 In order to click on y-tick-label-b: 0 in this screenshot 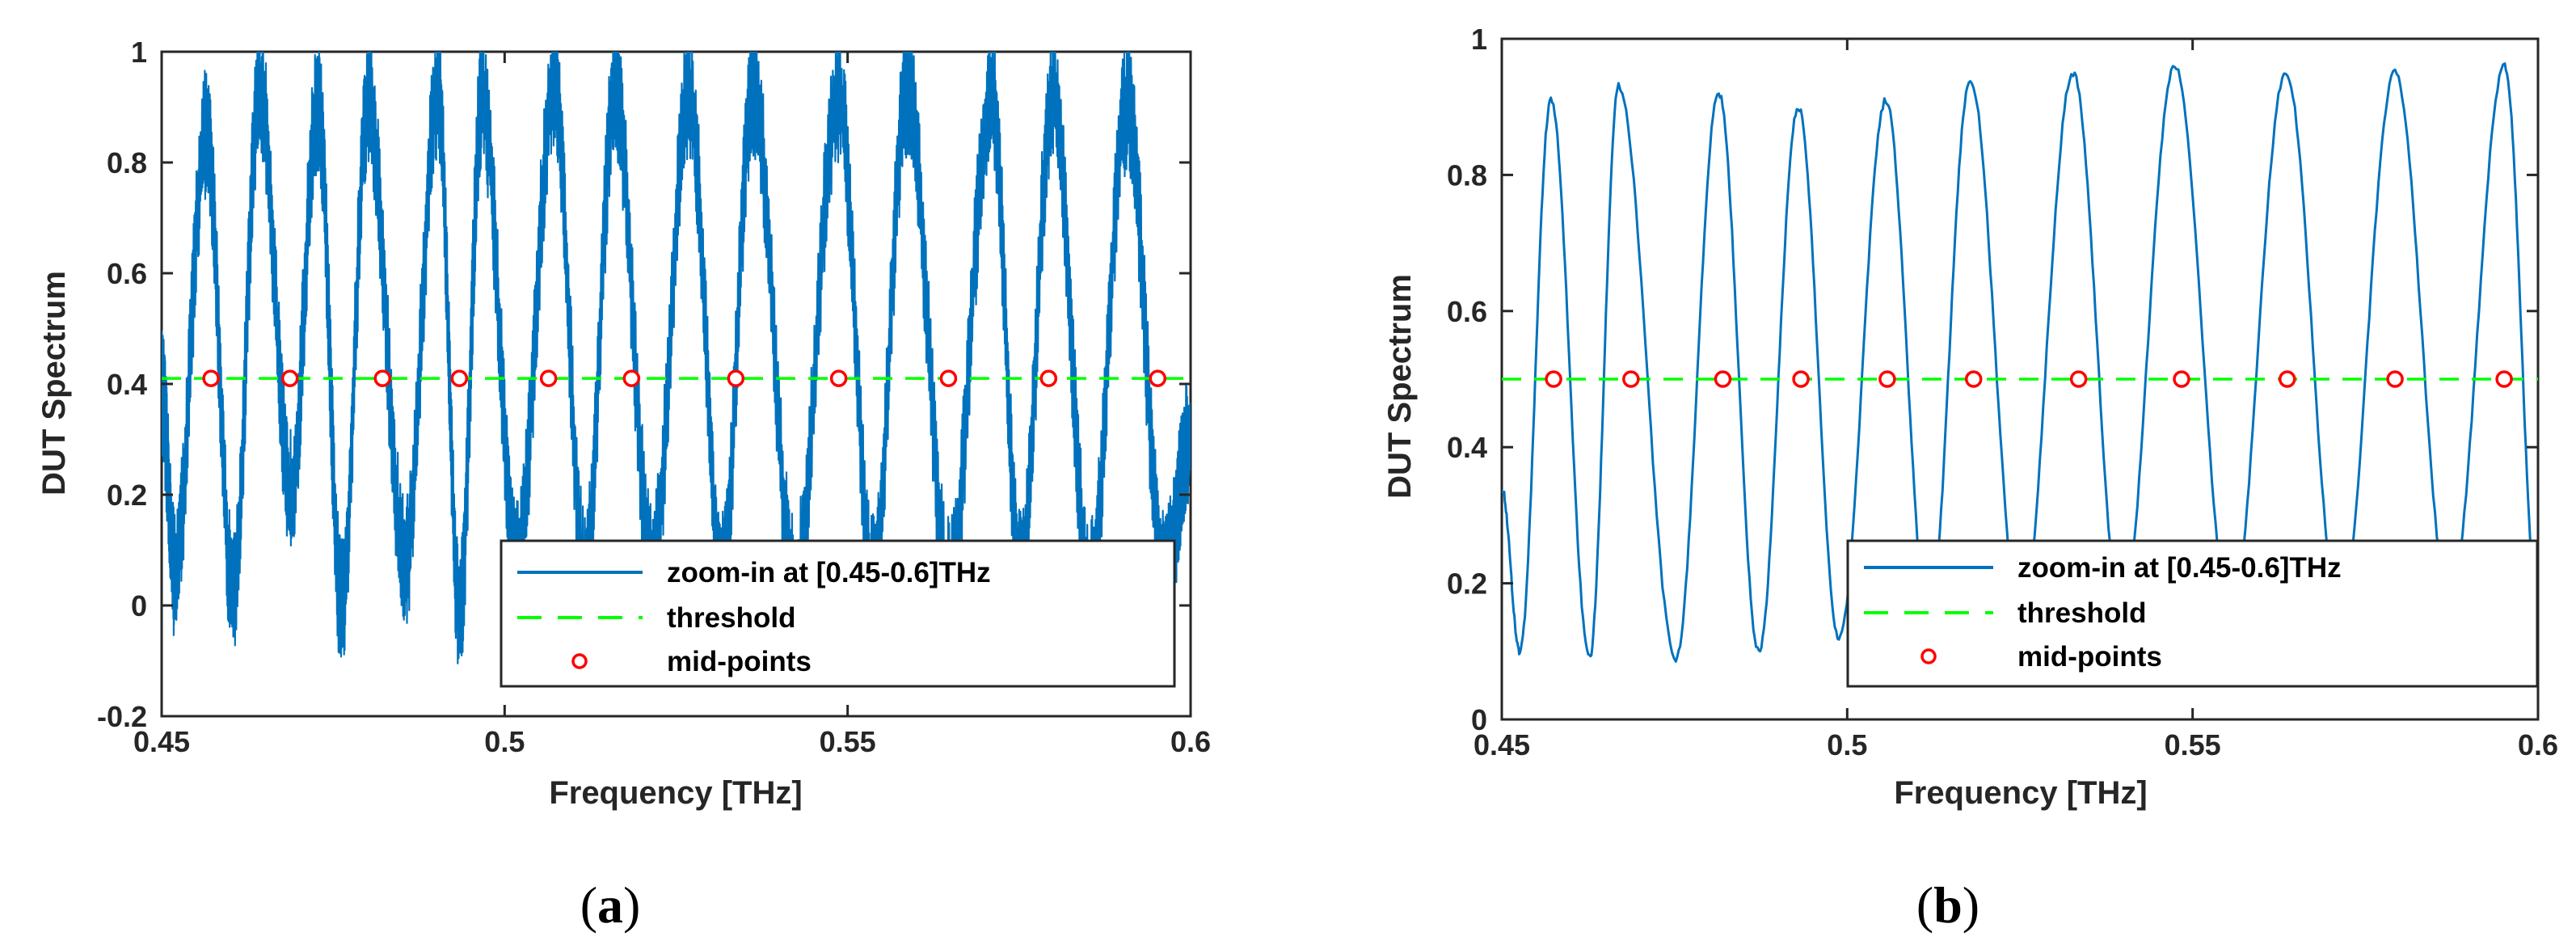, I will do `click(1479, 719)`.